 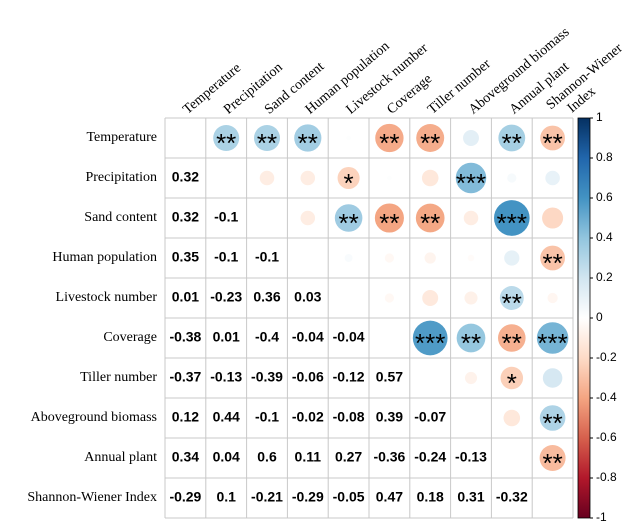 I want to click on row-label: Human population, so click(x=104, y=257).